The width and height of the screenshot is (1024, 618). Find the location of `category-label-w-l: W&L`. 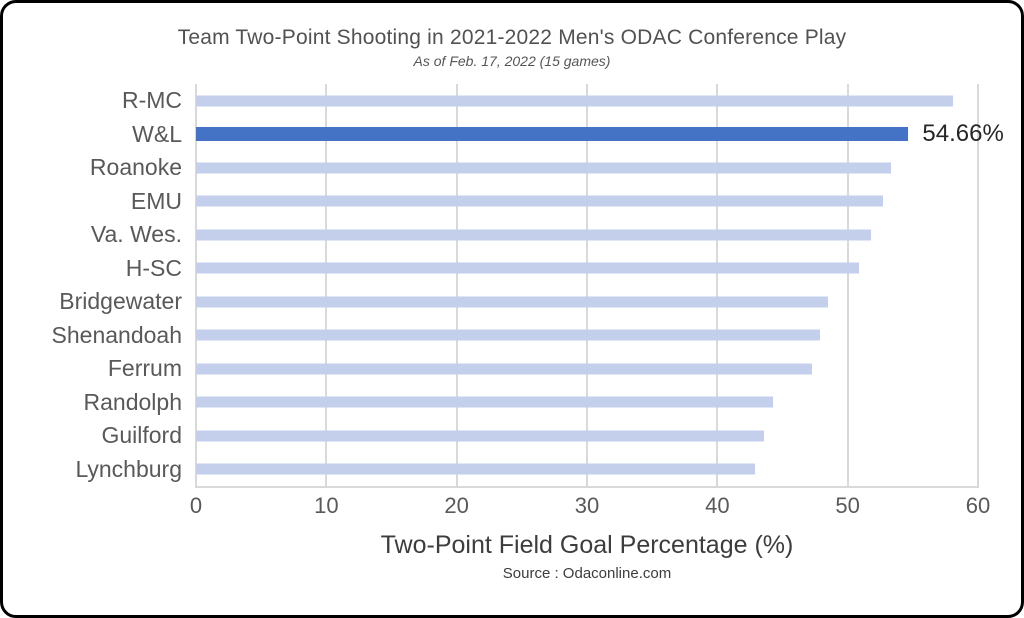

category-label-w-l: W&L is located at coordinates (157, 133).